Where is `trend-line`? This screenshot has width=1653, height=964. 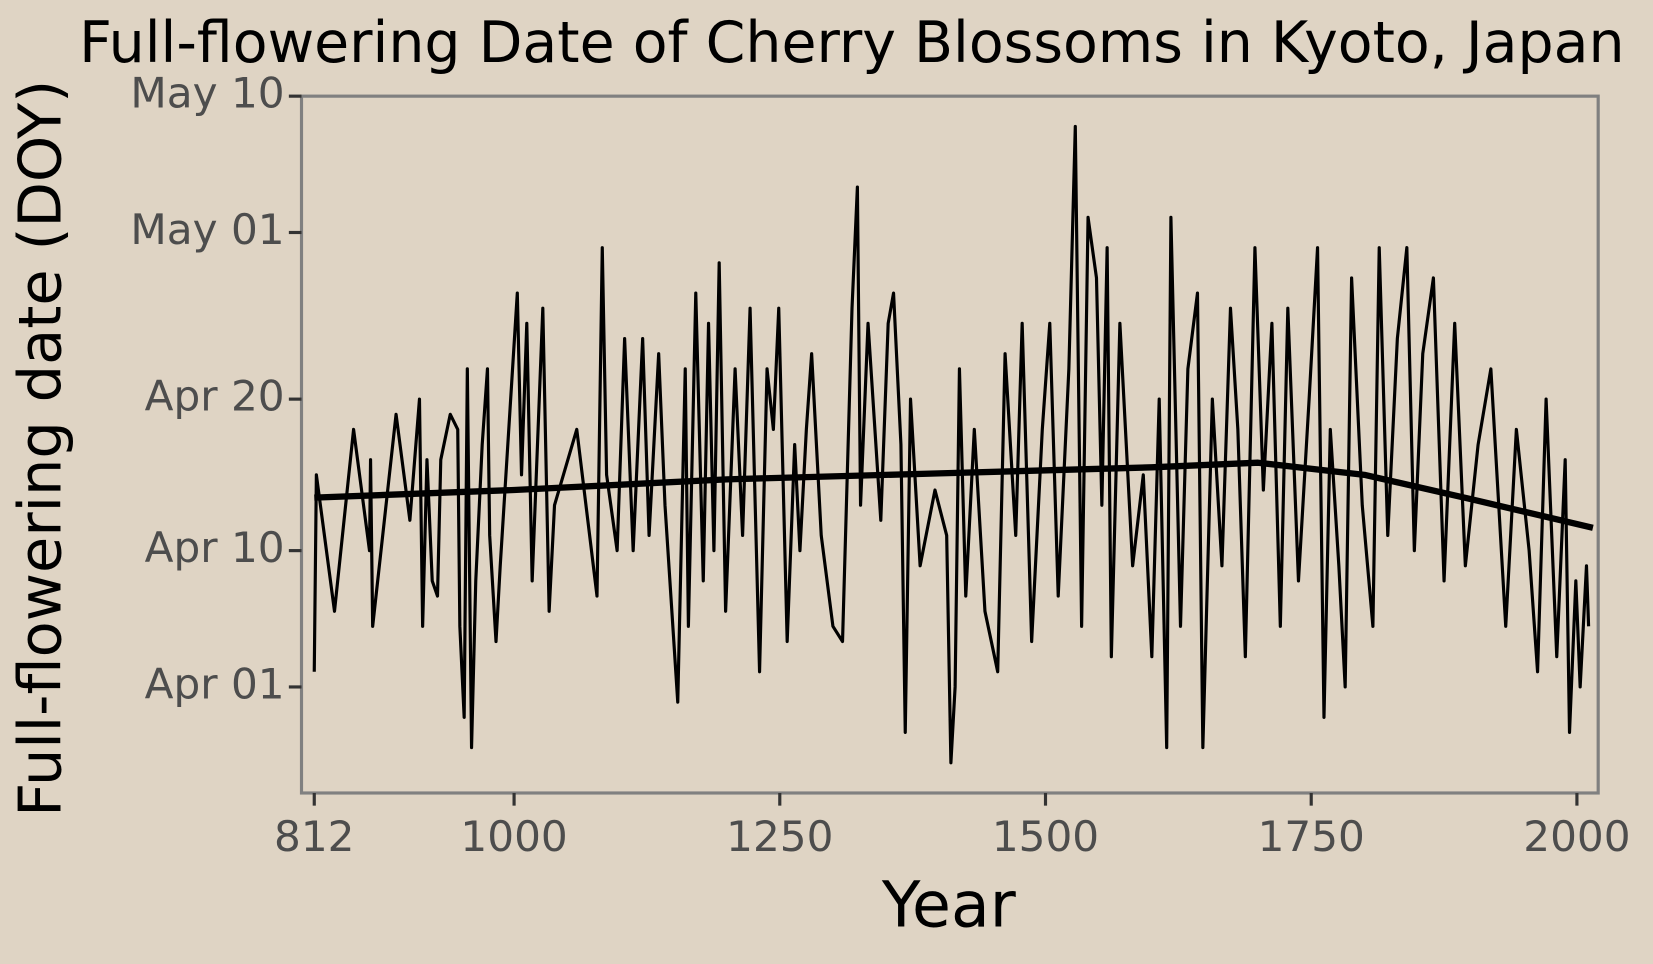
trend-line is located at coordinates (954, 495).